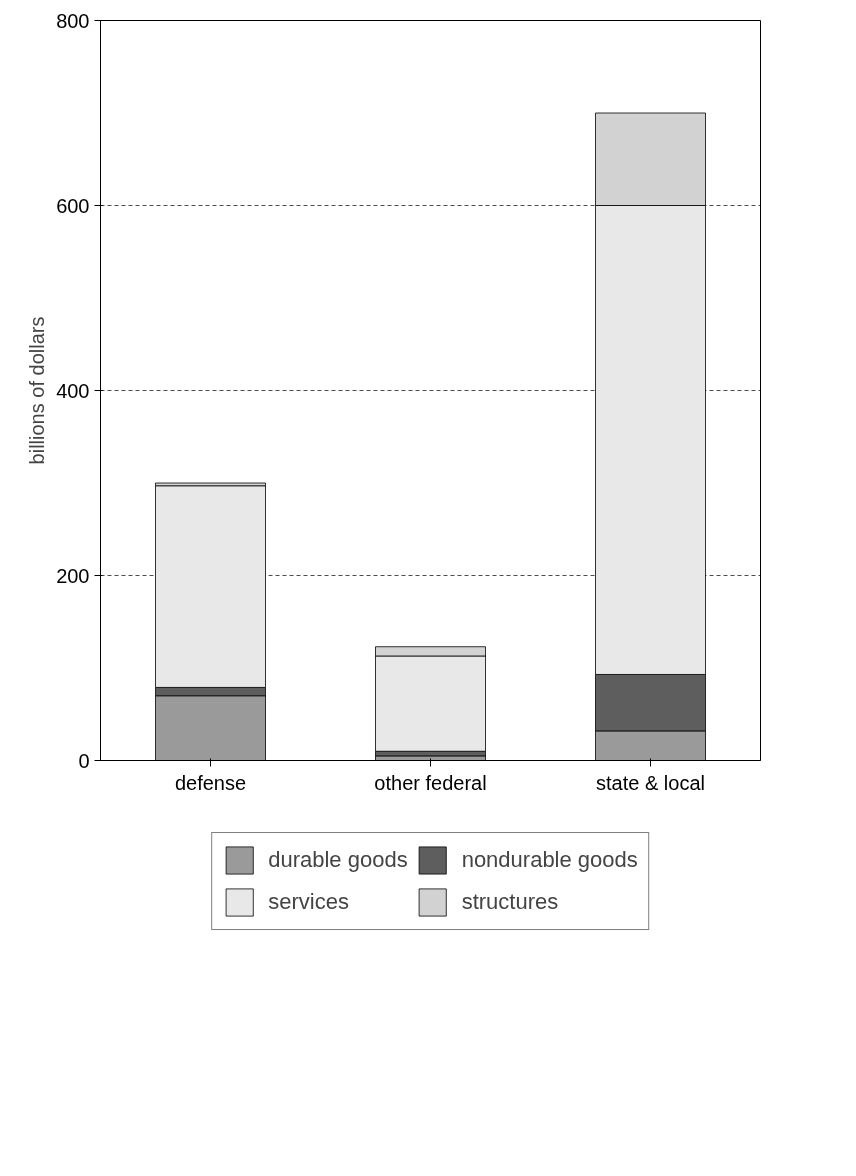  I want to click on y-tick-label: 600, so click(73, 205).